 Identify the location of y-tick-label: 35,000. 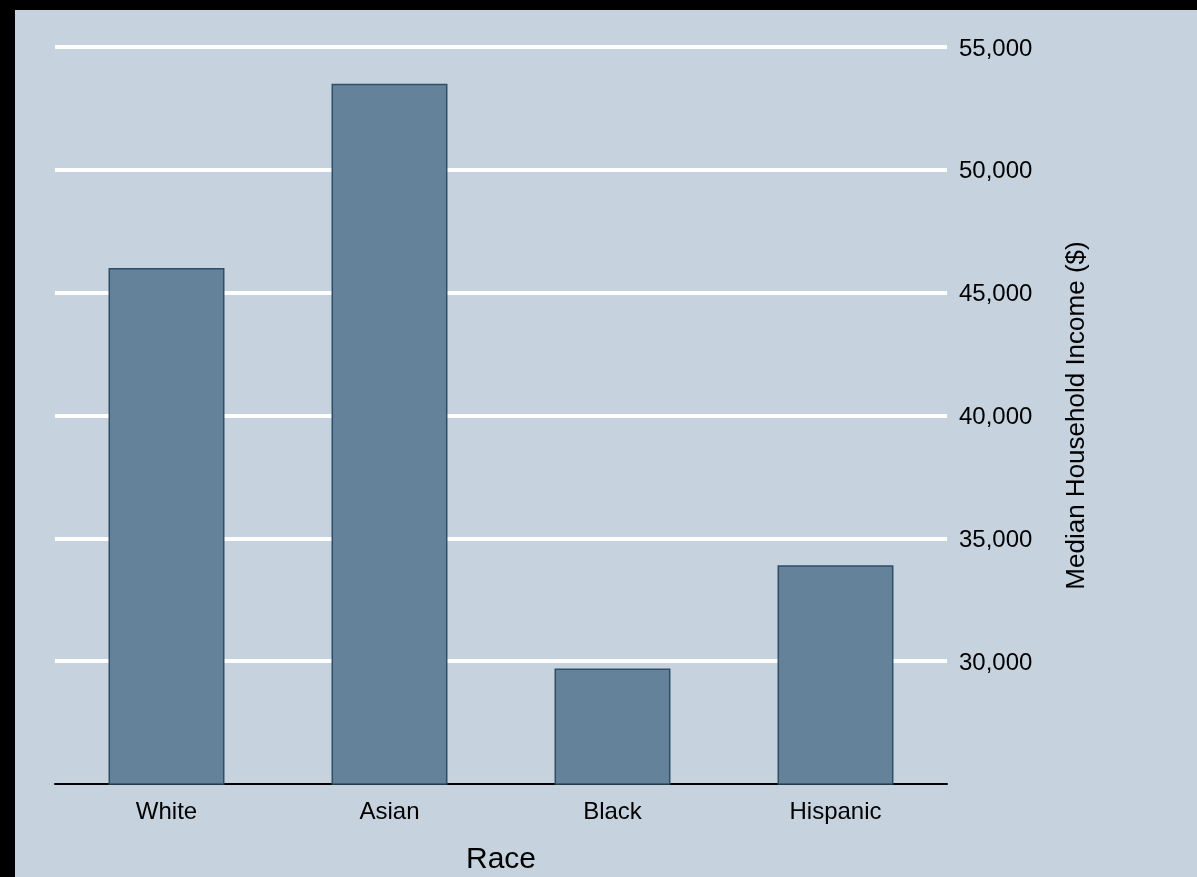
(996, 538).